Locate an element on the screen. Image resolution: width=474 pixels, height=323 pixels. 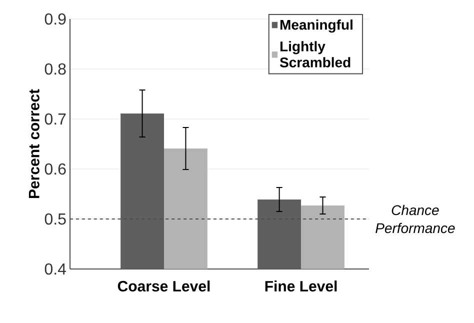
y-tick-label: 0.6 is located at coordinates (55, 169).